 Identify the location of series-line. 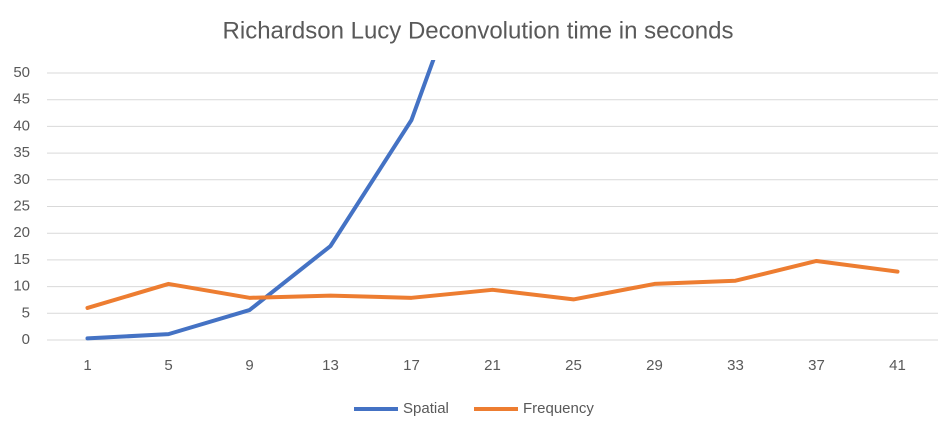
(492, 284).